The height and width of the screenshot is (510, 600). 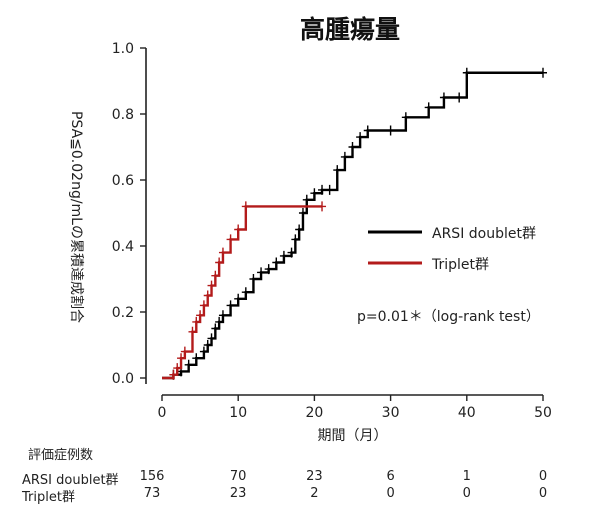 I want to click on risk-count-cell: 156, so click(x=152, y=476).